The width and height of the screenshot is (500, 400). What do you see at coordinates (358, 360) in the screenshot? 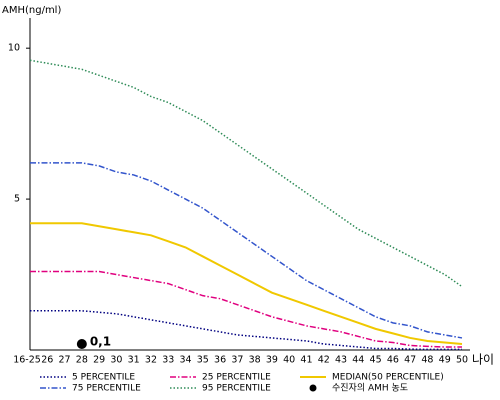
I see `x-tick-label: 44` at bounding box center [358, 360].